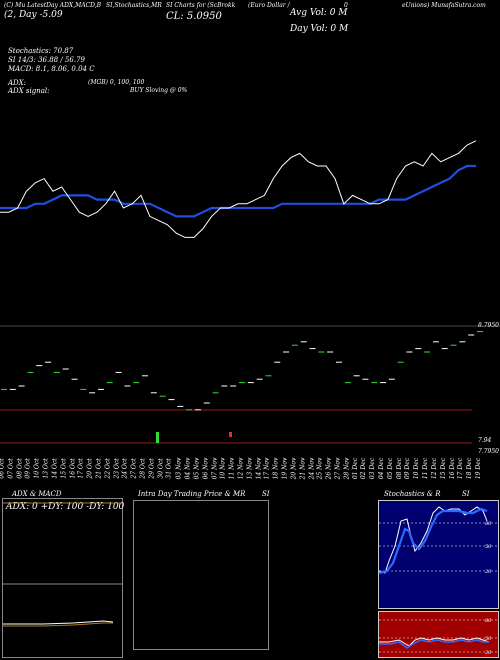 The width and height of the screenshot is (500, 660). Describe the element at coordinates (152, 468) in the screenshot. I see `date-label: 29 Oct` at that location.